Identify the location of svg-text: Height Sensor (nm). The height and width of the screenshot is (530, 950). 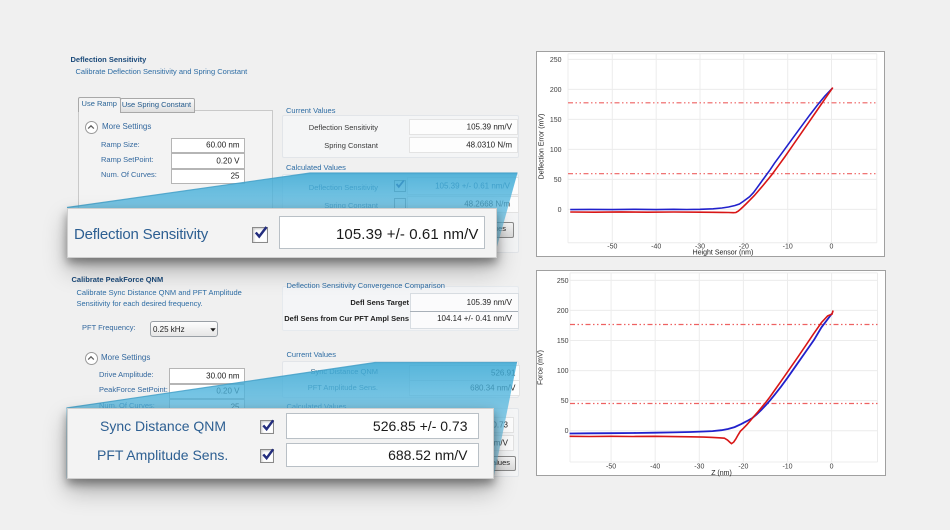
(722, 252).